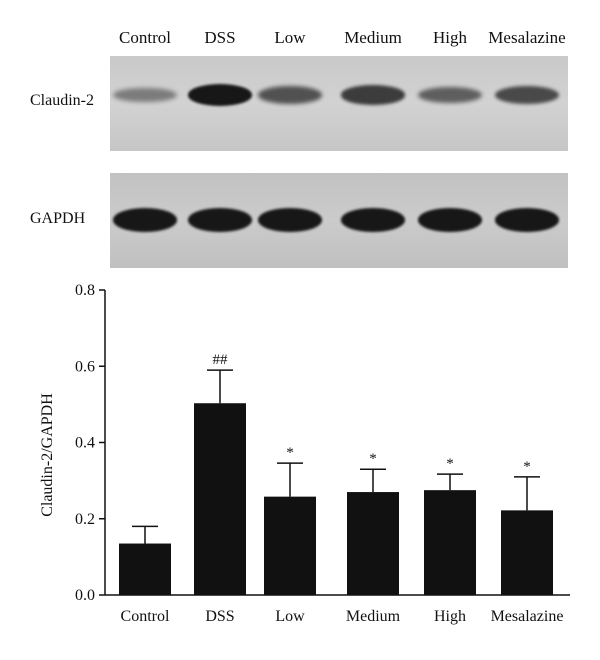 Image resolution: width=600 pixels, height=660 pixels. What do you see at coordinates (85, 290) in the screenshot?
I see `y-tick-label: 0.8` at bounding box center [85, 290].